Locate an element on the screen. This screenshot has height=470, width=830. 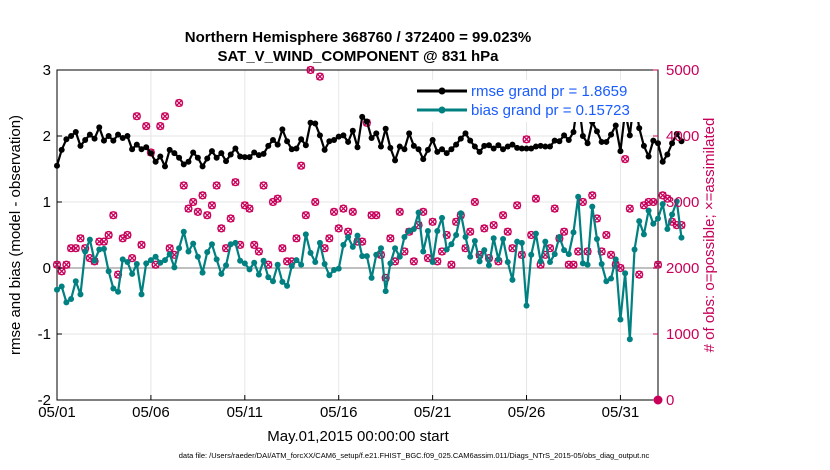
x-tick-label: 05/06 is located at coordinates (151, 412).